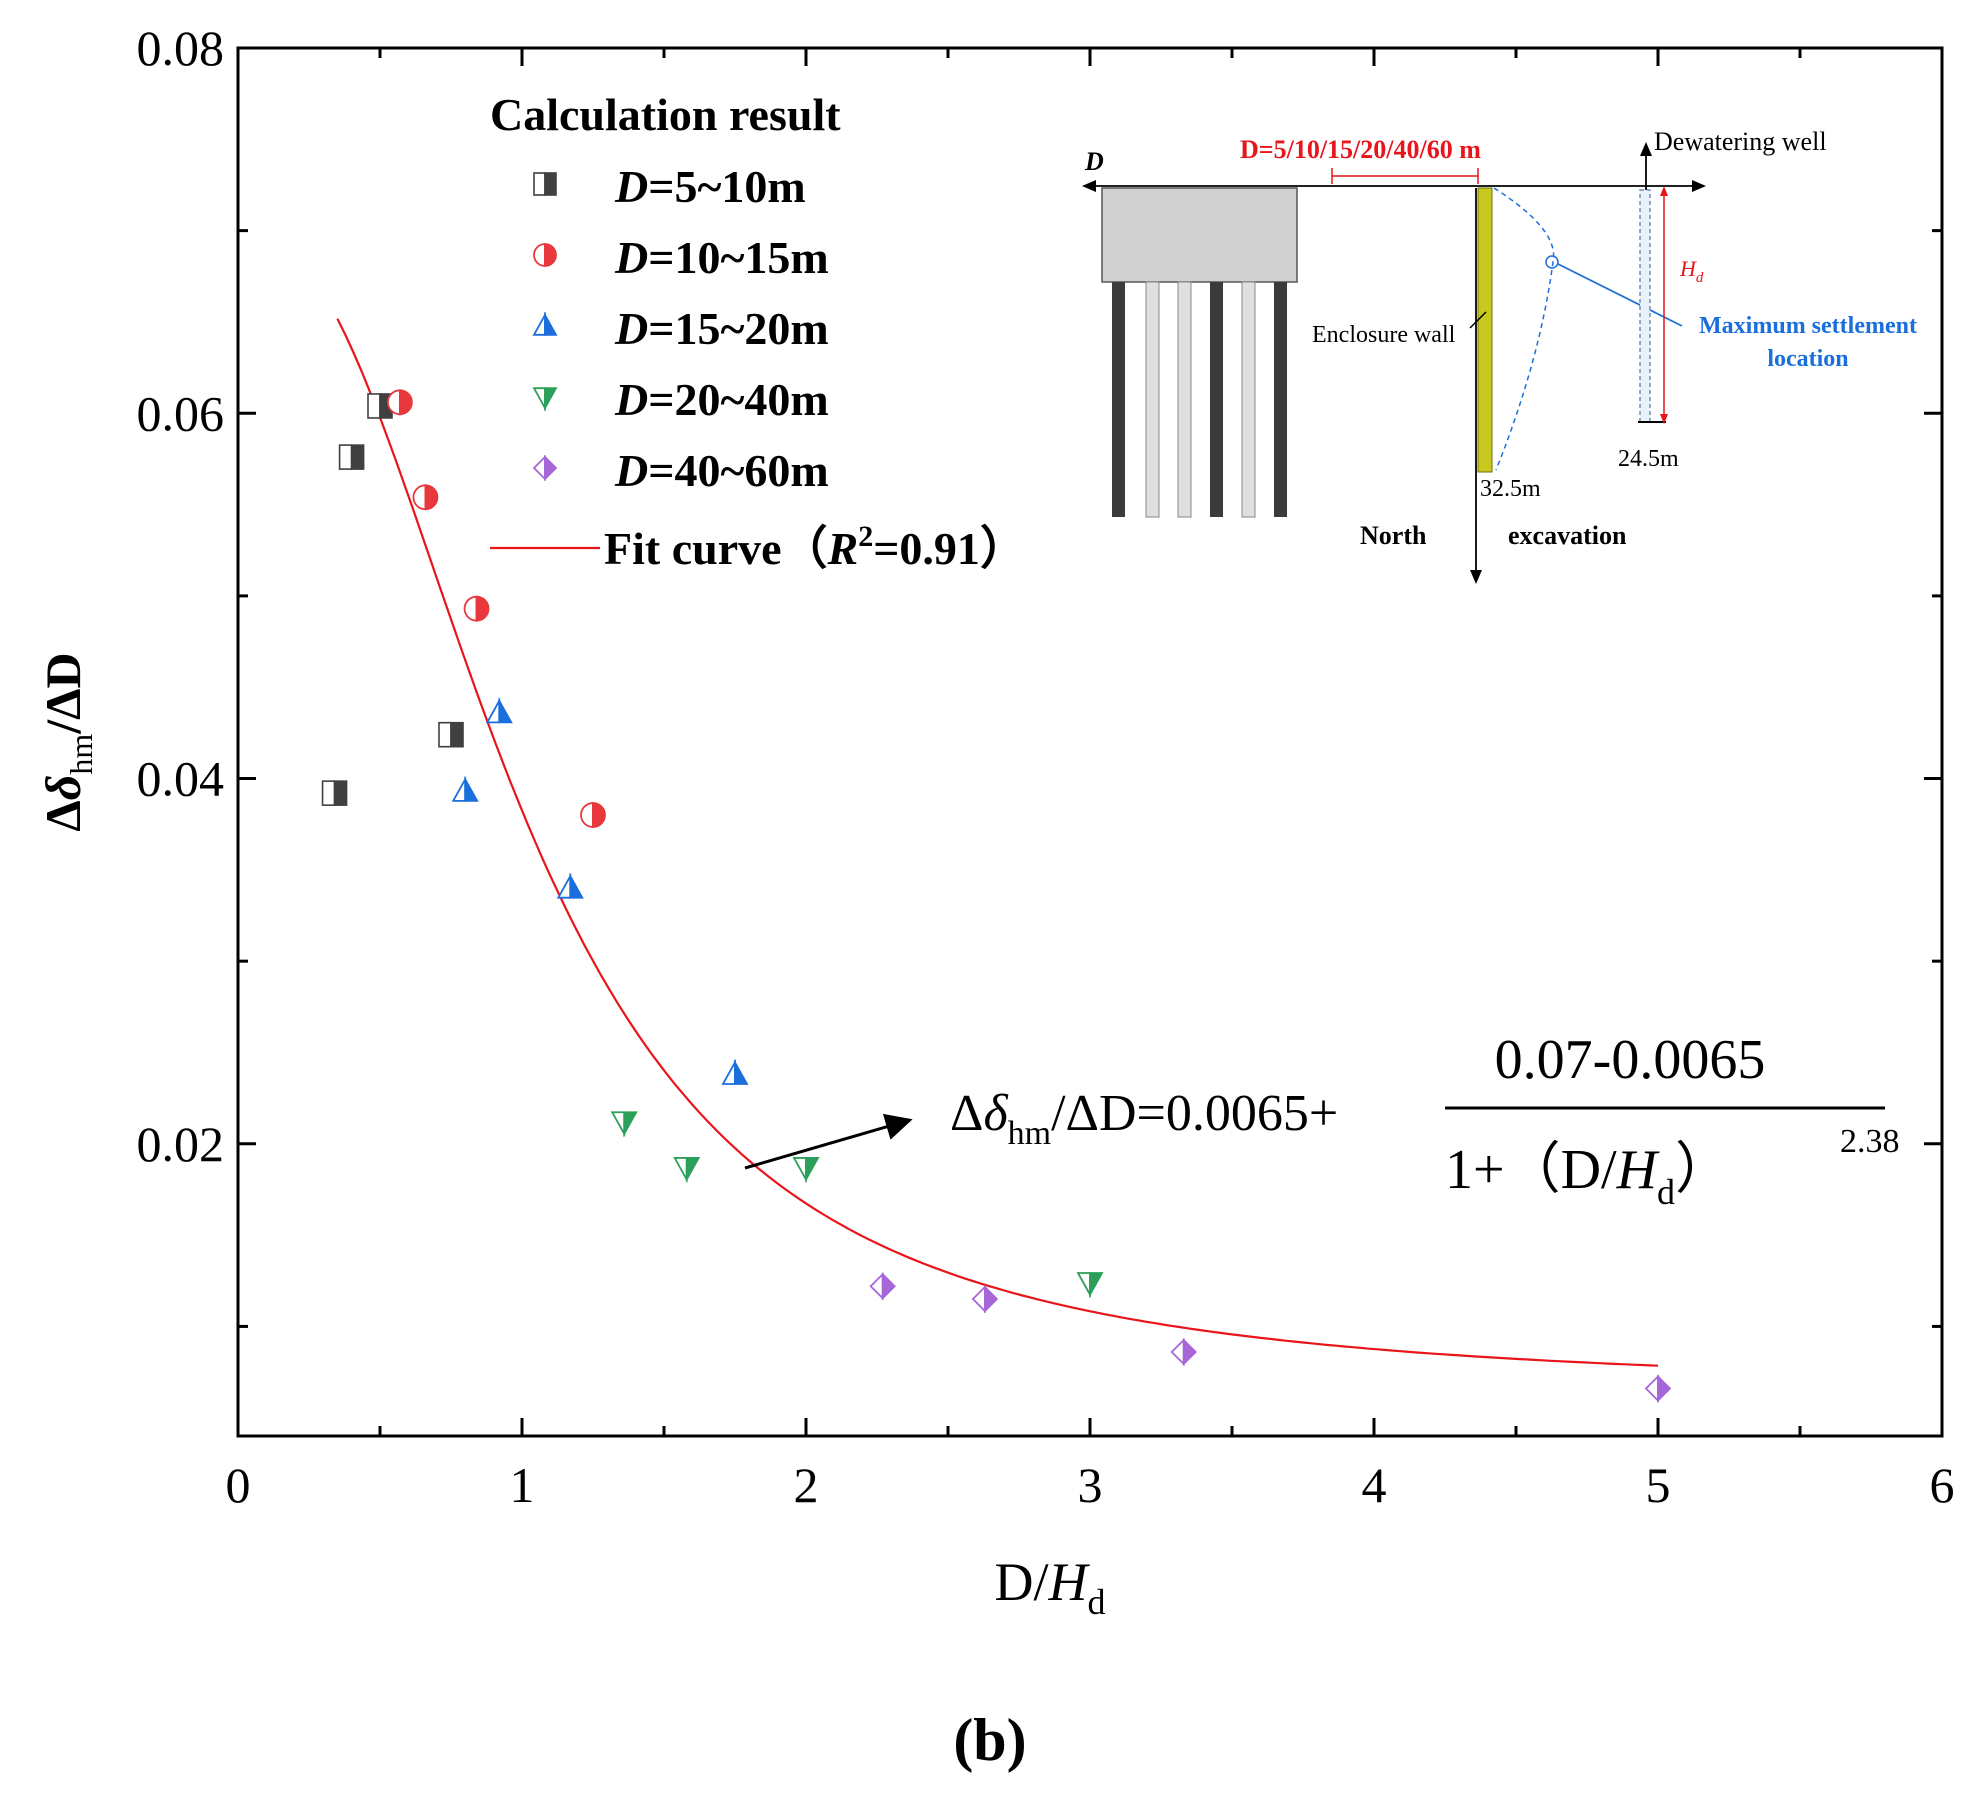 The width and height of the screenshot is (1975, 1807). Describe the element at coordinates (1089, 186) in the screenshot. I see `inset-arrow-left` at that location.